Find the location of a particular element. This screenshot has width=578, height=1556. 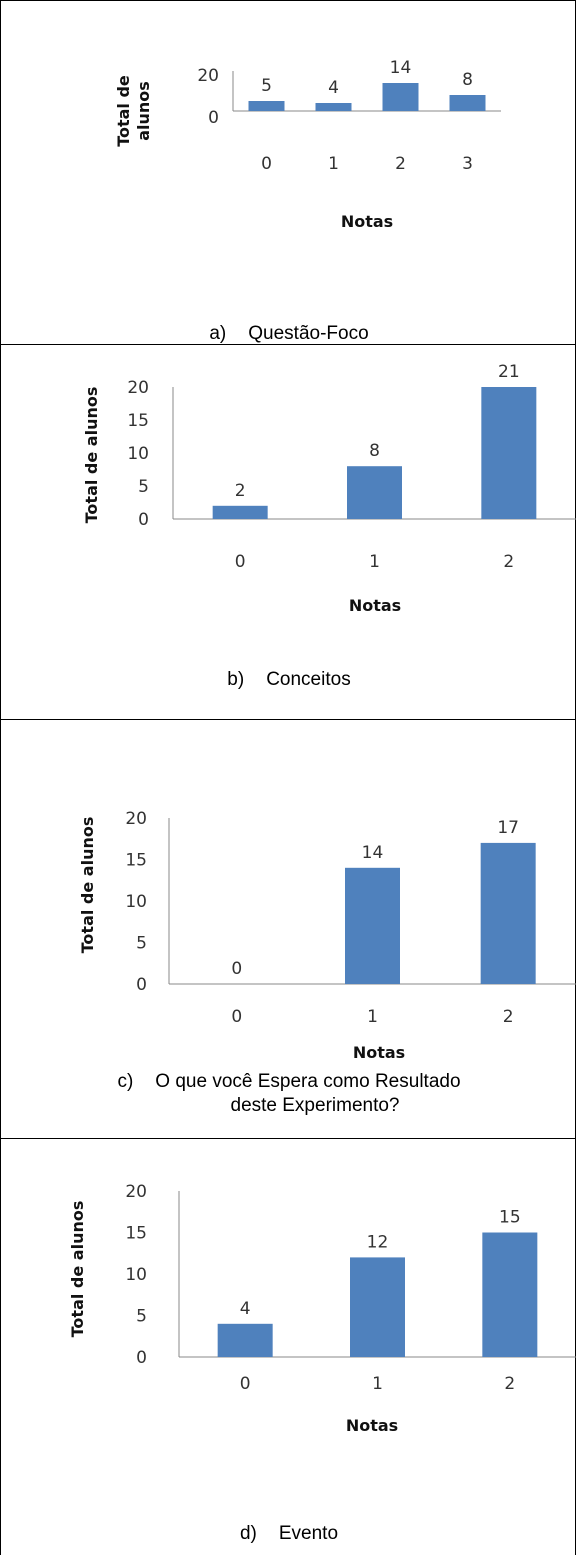

chart-d: 0 5 10 15 20 4 0 12 1 15 2 Notas Total de alunos is located at coordinates (322, 1308).